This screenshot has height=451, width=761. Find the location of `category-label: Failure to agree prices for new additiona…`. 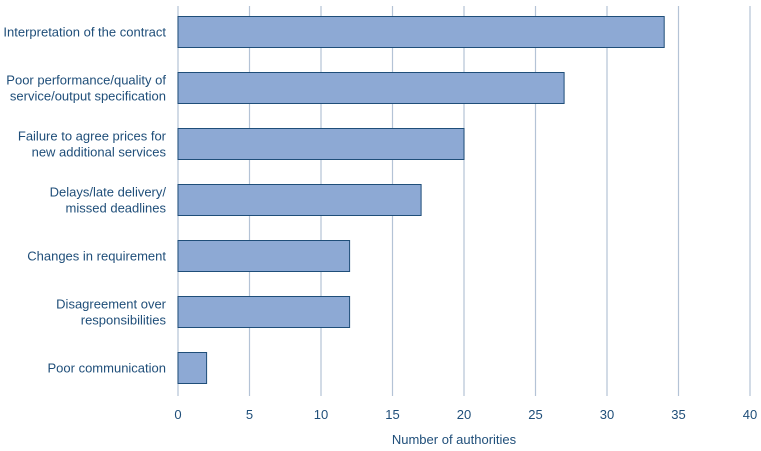

category-label: Failure to agree prices for new additiona… is located at coordinates (92, 144).